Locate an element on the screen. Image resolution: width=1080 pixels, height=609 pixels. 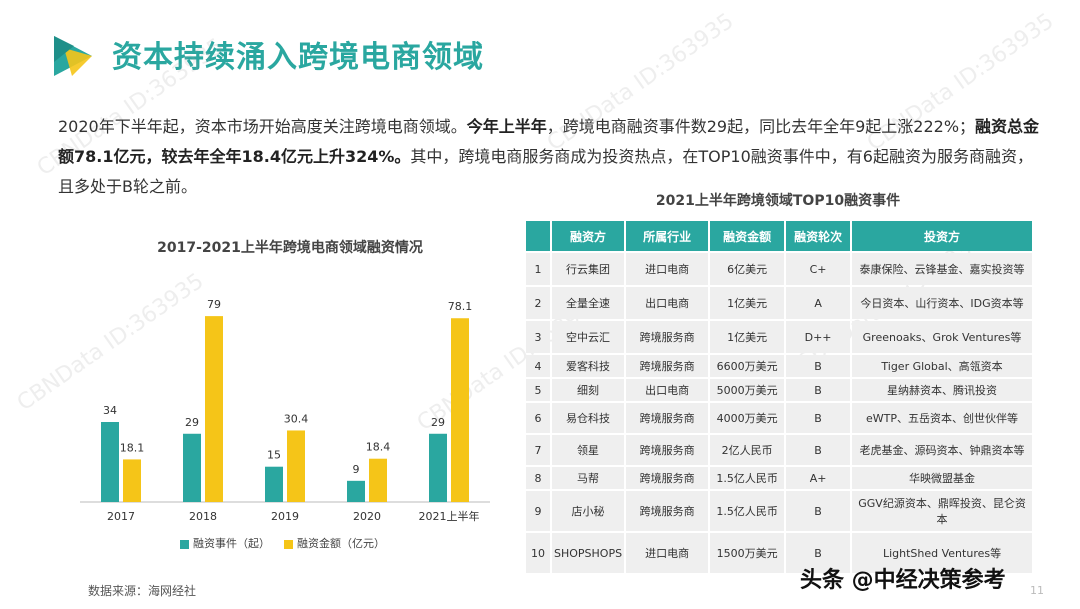
table-header-row: 融资方 所属行业 融资金额 融资轮次 投资方 is located at coordinates (779, 236).